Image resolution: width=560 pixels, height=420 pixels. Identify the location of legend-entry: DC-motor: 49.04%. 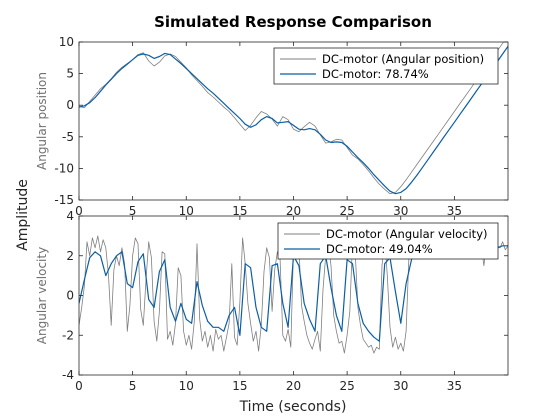
(379, 249).